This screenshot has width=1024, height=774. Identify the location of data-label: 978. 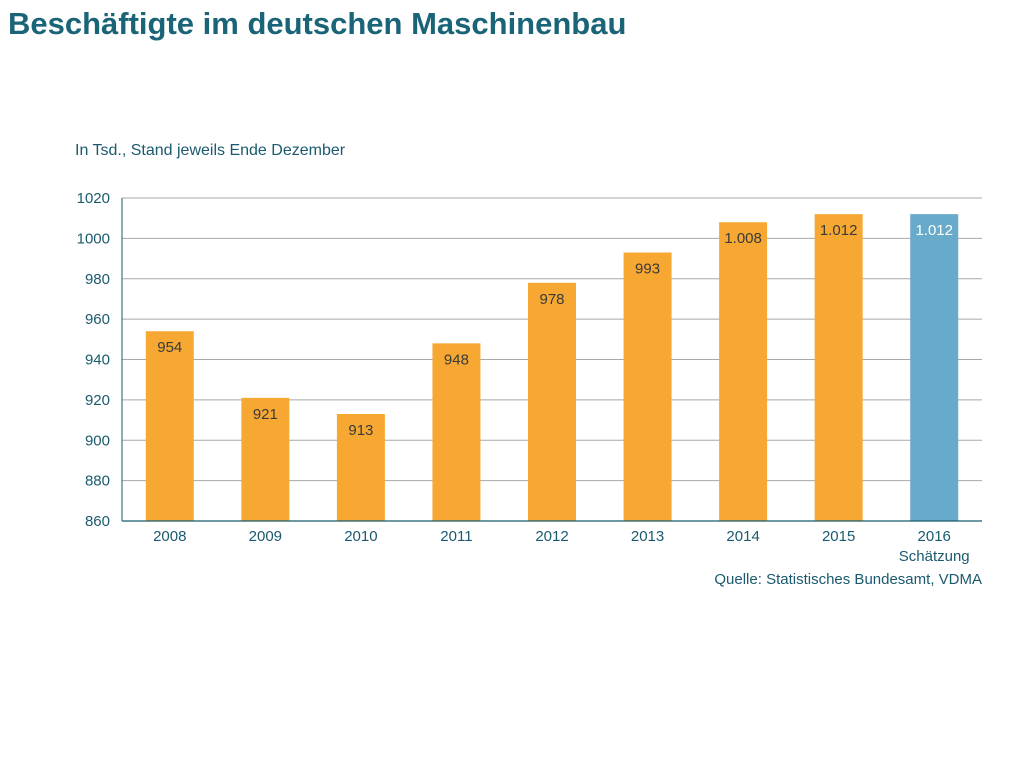
(551, 299).